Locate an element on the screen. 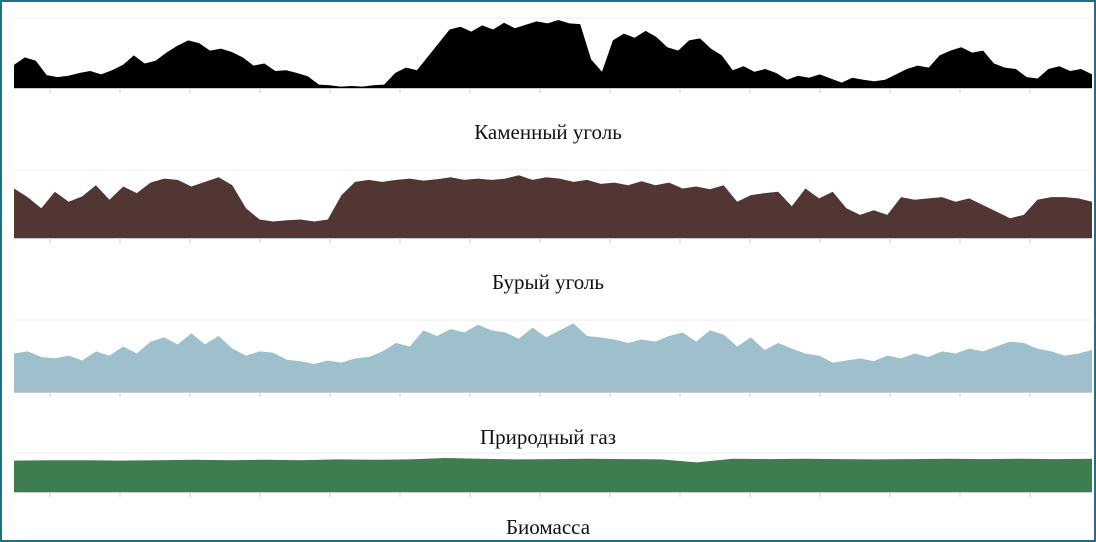  area-series-hard-coal is located at coordinates (553, 54).